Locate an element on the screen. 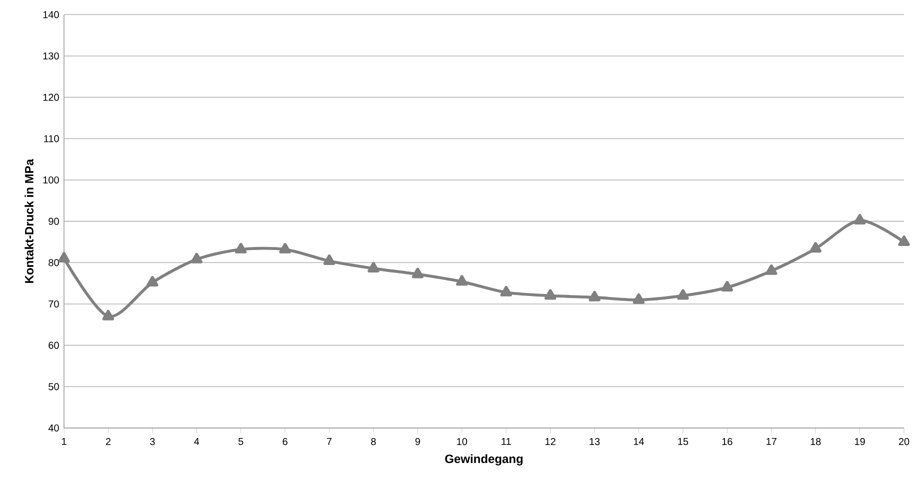 The height and width of the screenshot is (484, 919). x-tick-label: 20 is located at coordinates (904, 442).